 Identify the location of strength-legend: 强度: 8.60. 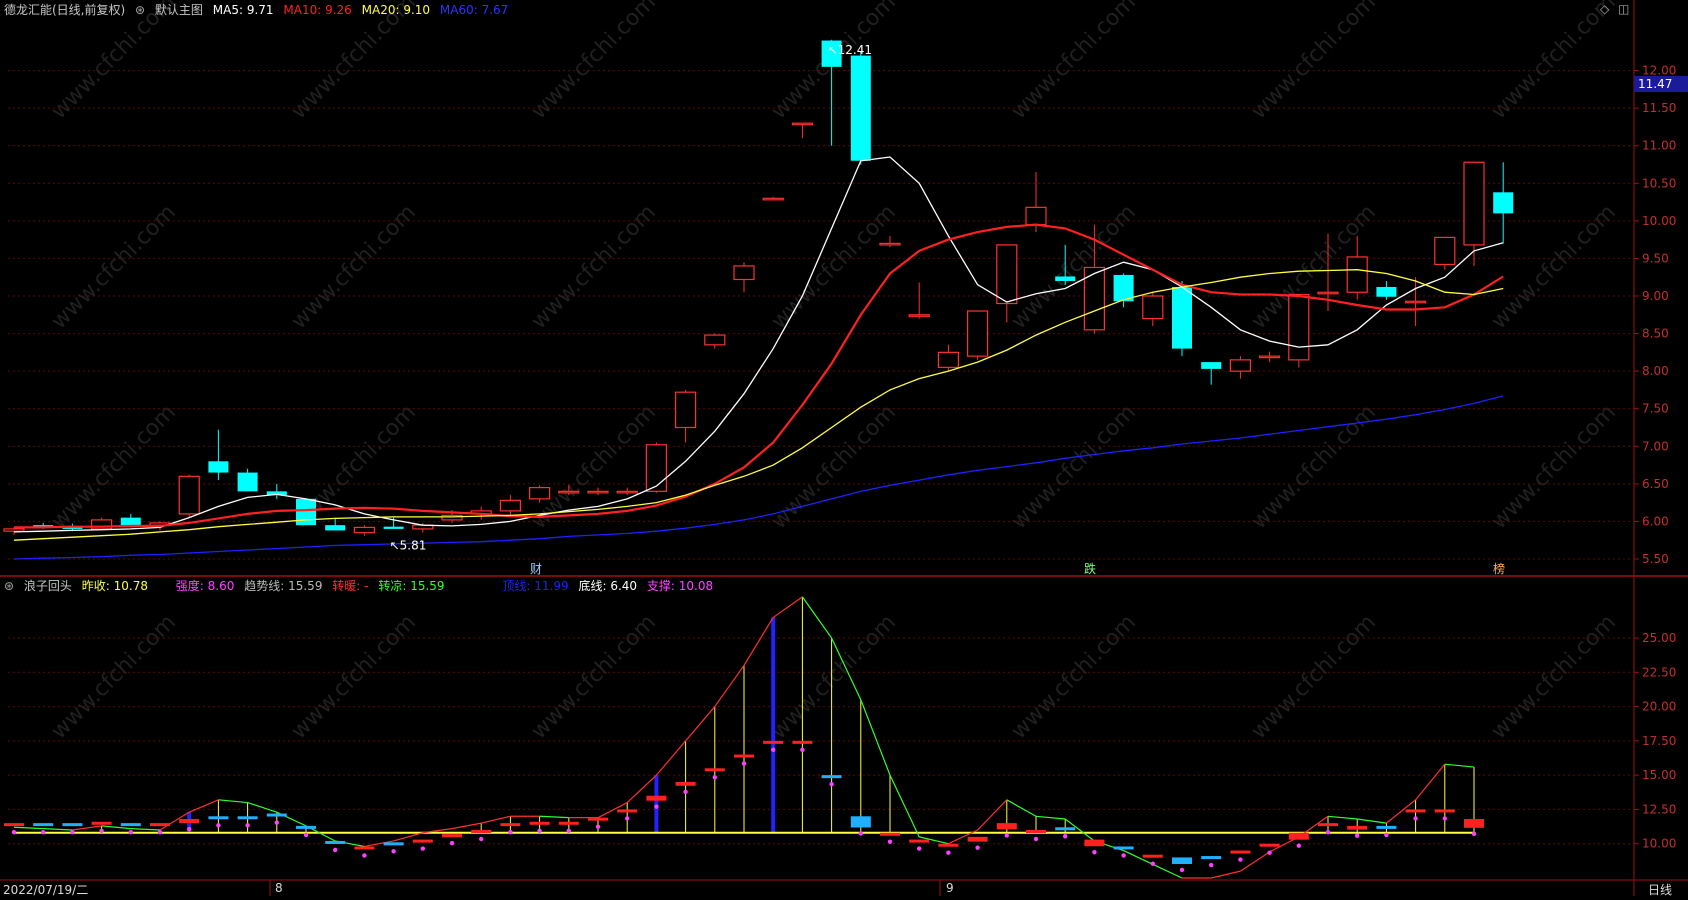
(205, 586).